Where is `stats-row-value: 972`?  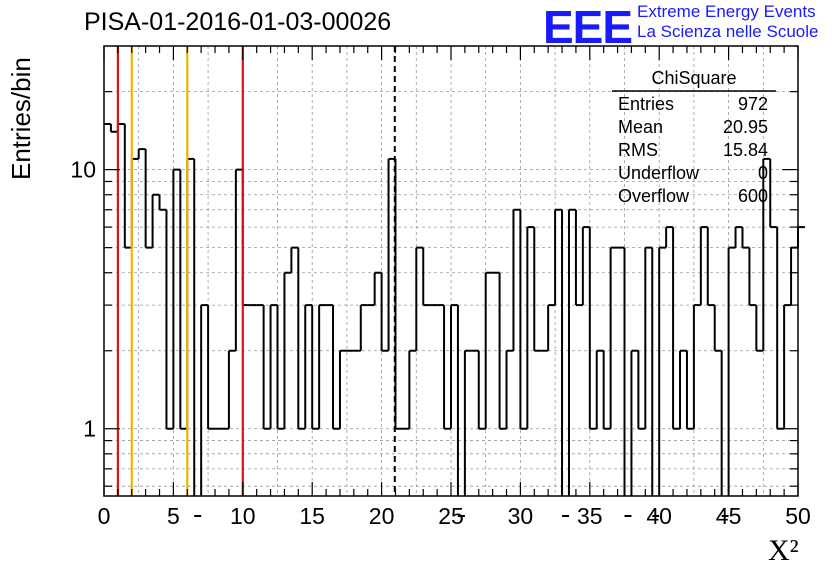 stats-row-value: 972 is located at coordinates (753, 104).